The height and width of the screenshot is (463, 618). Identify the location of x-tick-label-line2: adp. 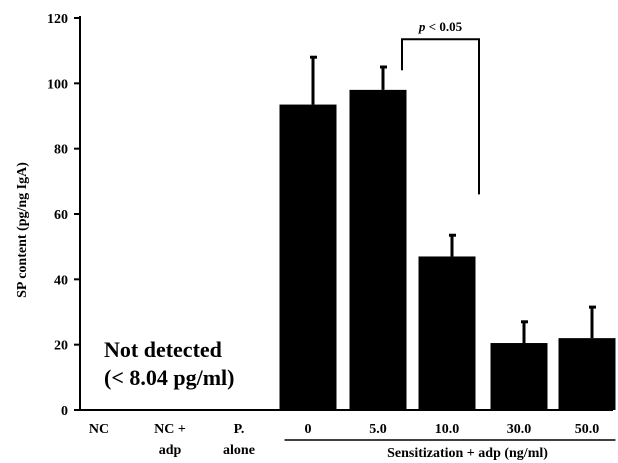
(170, 450).